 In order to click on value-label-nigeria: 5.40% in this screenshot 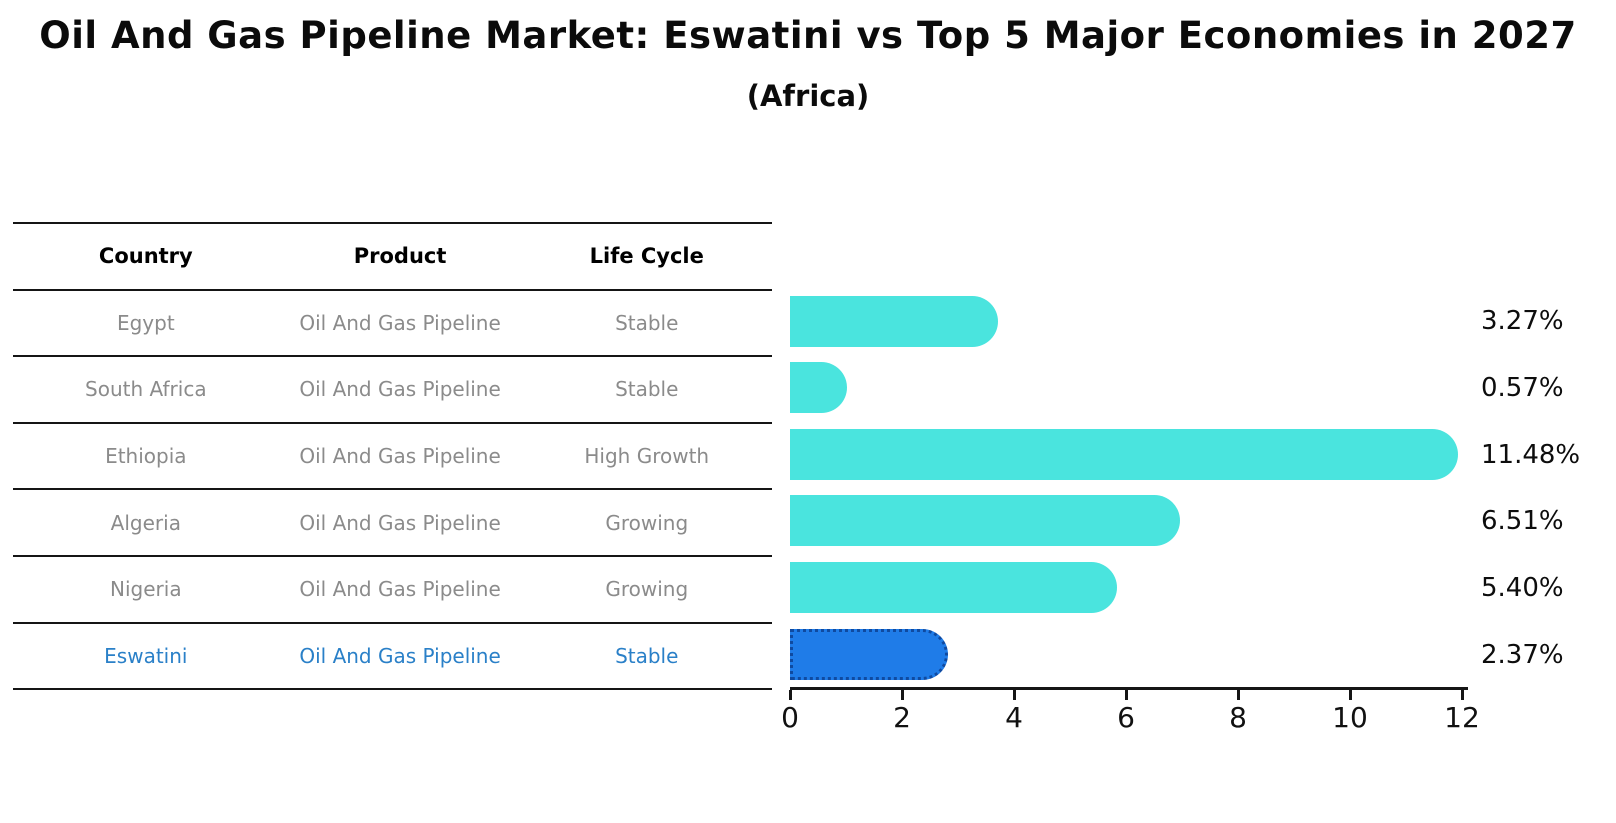, I will do `click(1522, 588)`.